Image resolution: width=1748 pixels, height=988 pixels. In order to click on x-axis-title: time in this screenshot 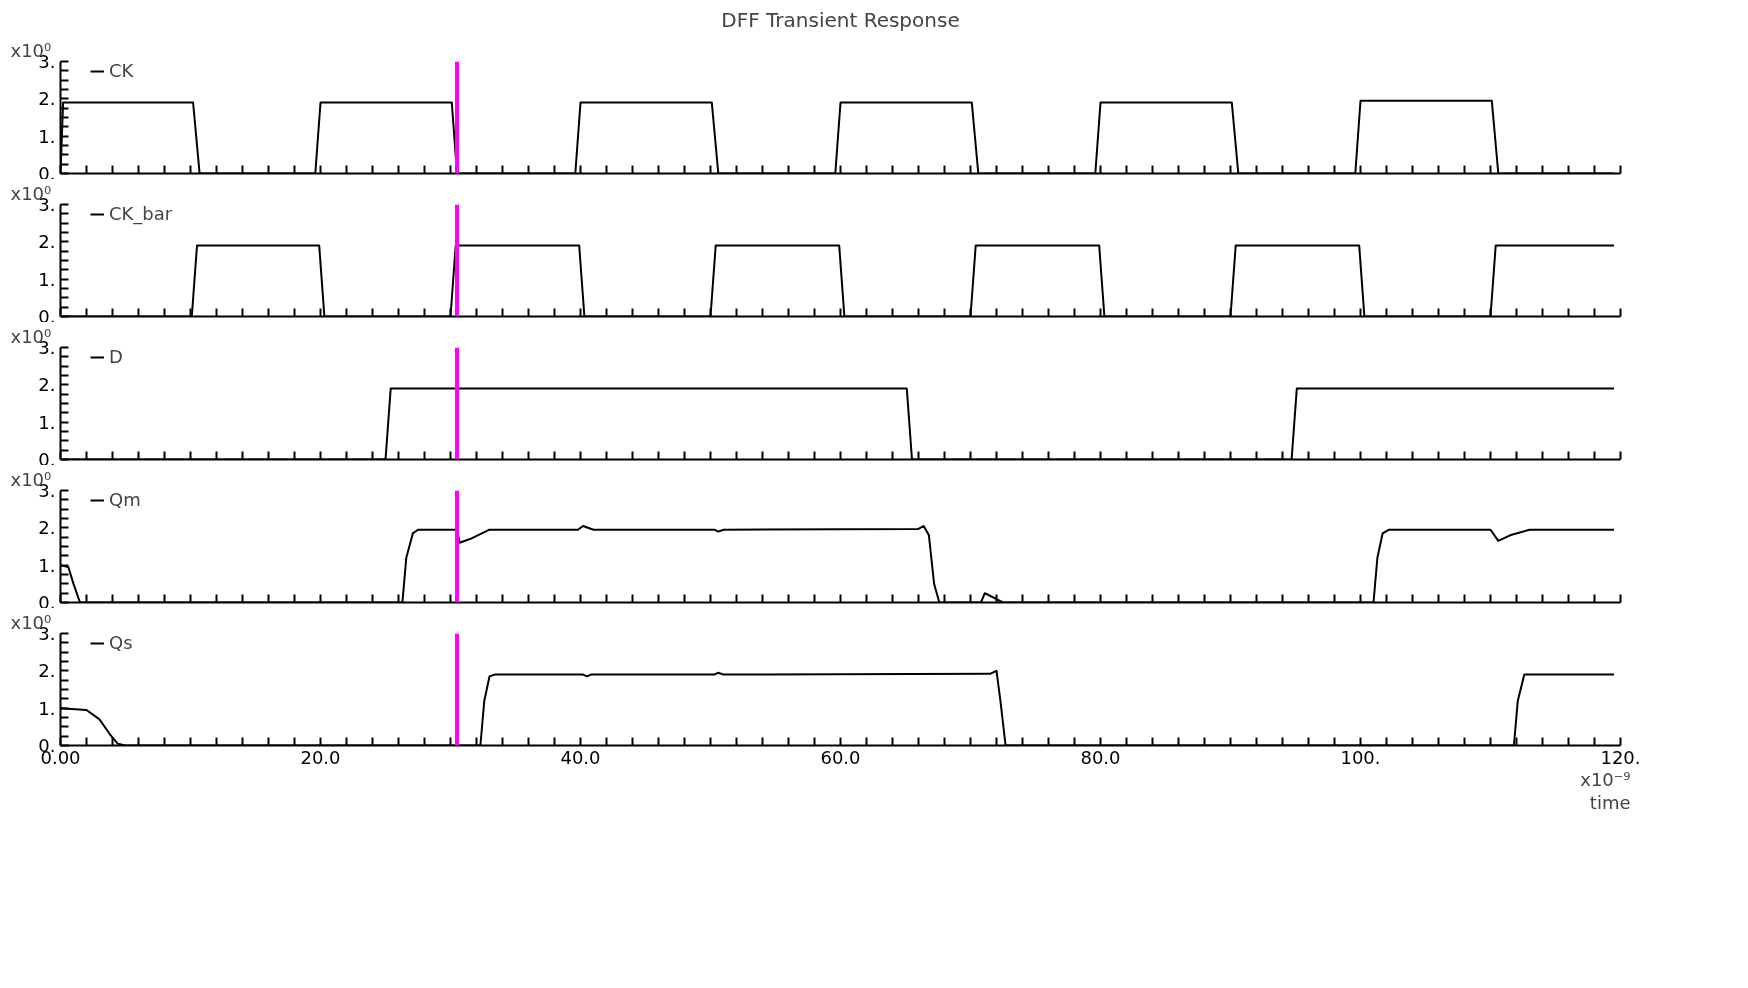, I will do `click(1610, 802)`.